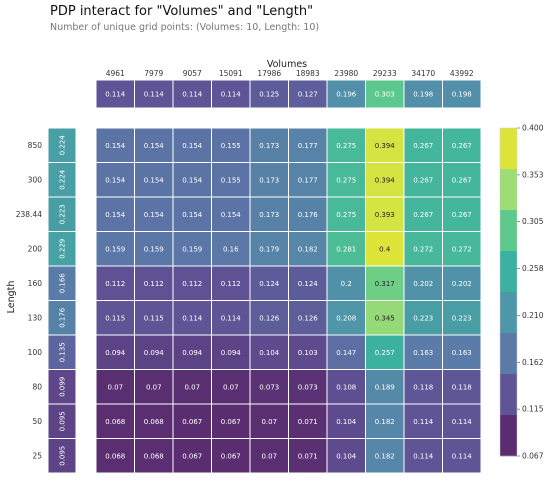  I want to click on heatmap-cell-label: 0.104, so click(346, 422).